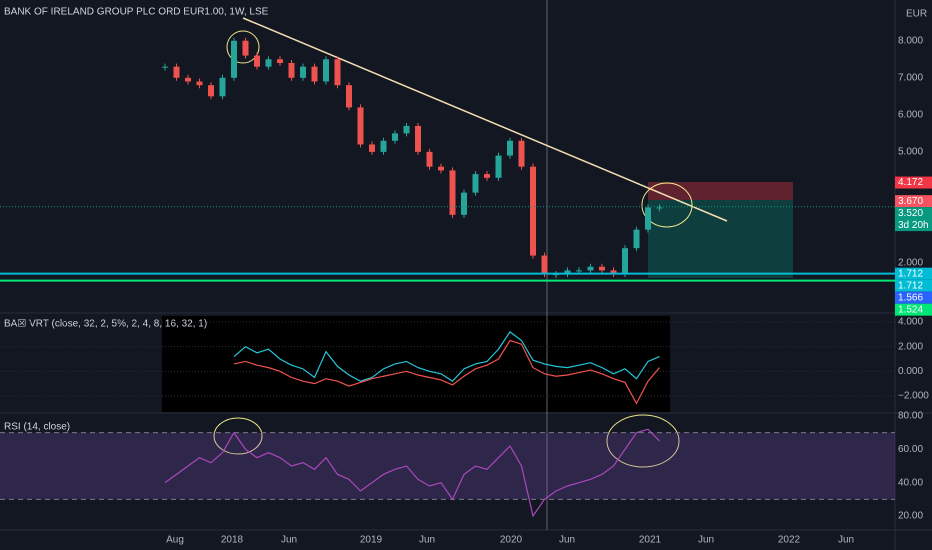  Describe the element at coordinates (910, 201) in the screenshot. I see `price-marker-label: 3.670` at that location.